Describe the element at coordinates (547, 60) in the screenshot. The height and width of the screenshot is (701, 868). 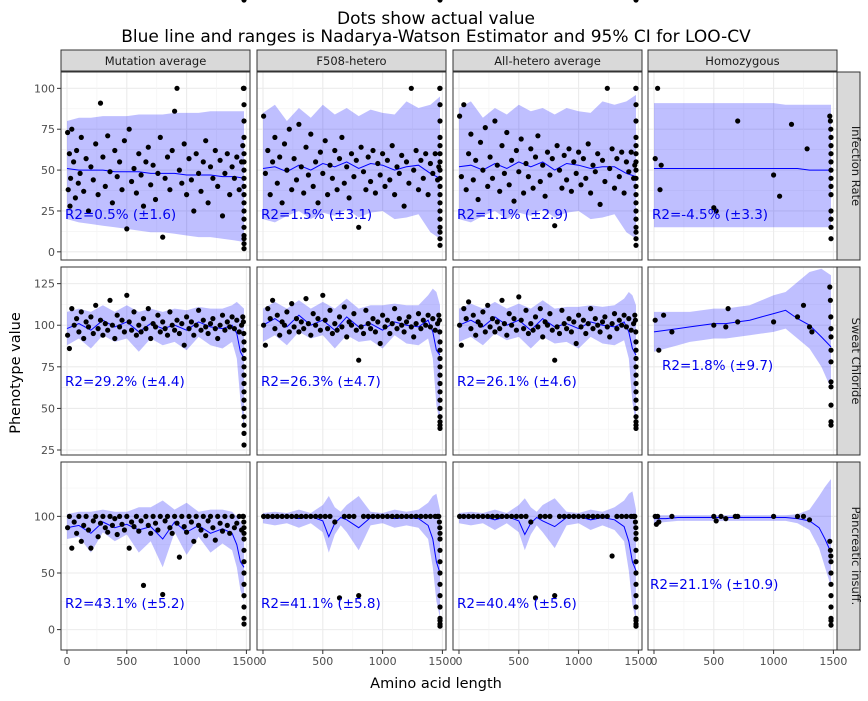
I see `column-strip` at that location.